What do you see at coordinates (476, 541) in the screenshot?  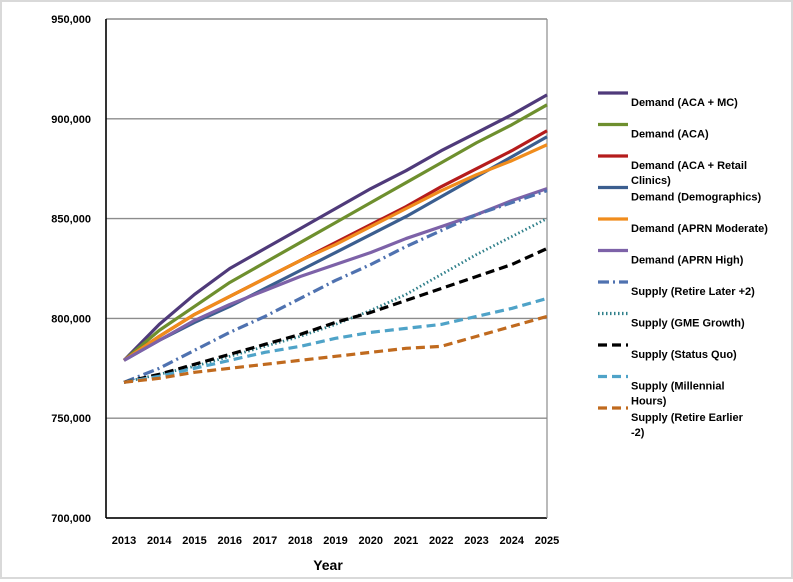 I see `x-tick-label: 2023` at bounding box center [476, 541].